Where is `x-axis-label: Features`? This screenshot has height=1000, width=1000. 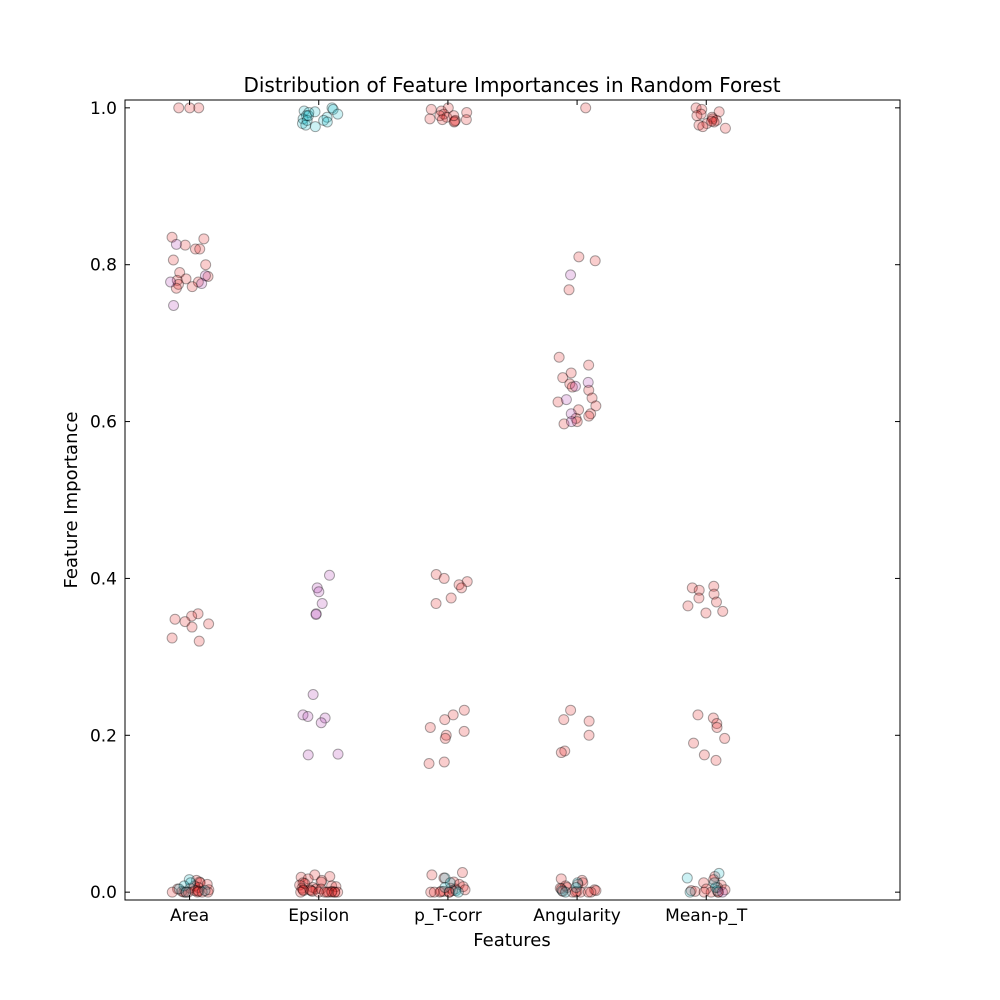
x-axis-label: Features is located at coordinates (511, 940).